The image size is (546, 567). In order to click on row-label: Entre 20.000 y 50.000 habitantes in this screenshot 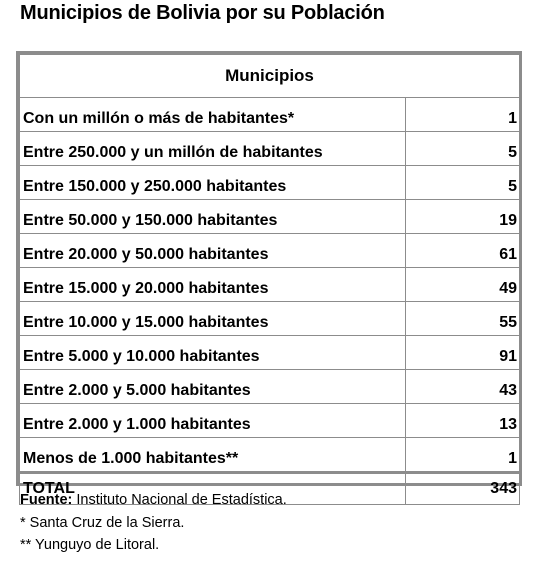, I will do `click(212, 250)`.